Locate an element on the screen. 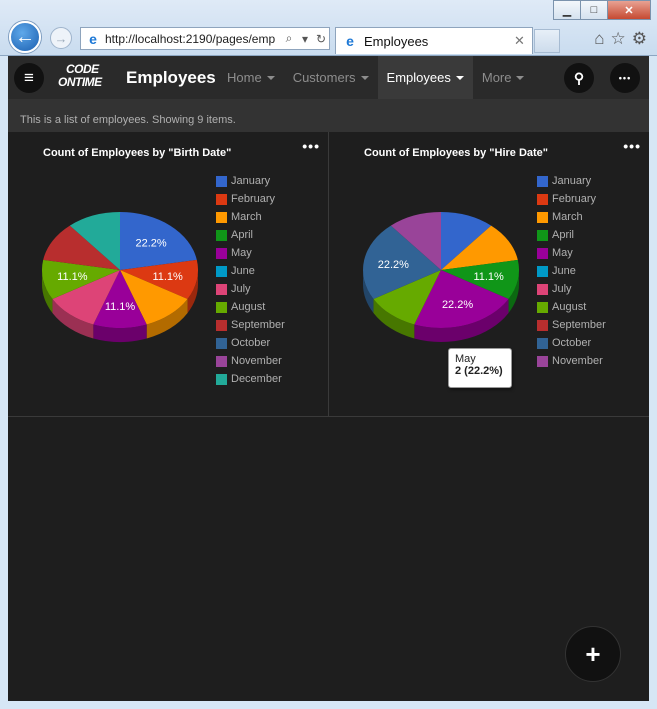 The image size is (657, 709). tab-close-icon: ✕ is located at coordinates (519, 40).